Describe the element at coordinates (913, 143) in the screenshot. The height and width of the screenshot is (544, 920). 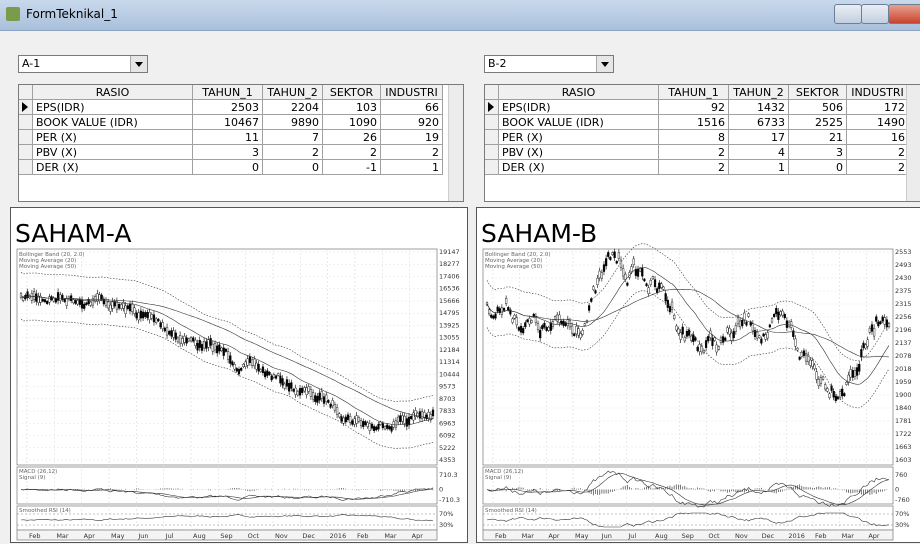
I see `scrollbar` at that location.